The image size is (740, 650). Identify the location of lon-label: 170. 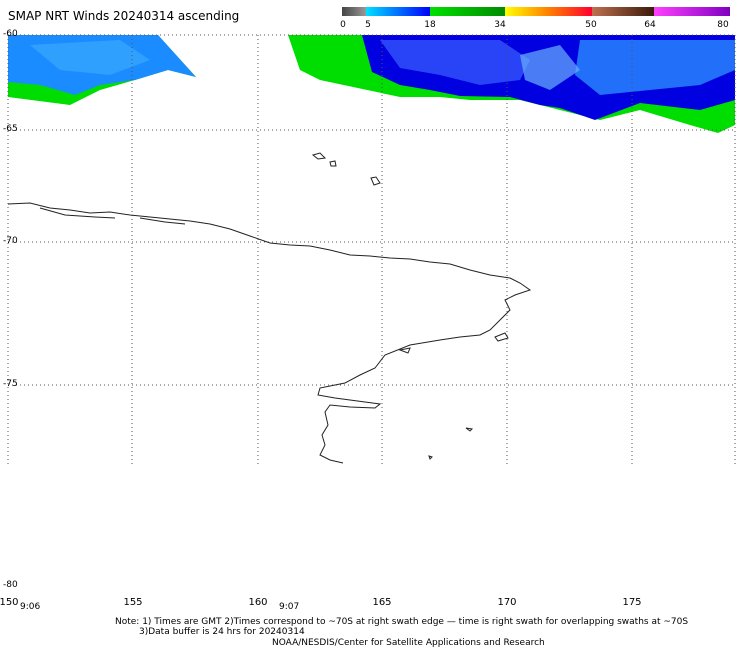
(507, 602).